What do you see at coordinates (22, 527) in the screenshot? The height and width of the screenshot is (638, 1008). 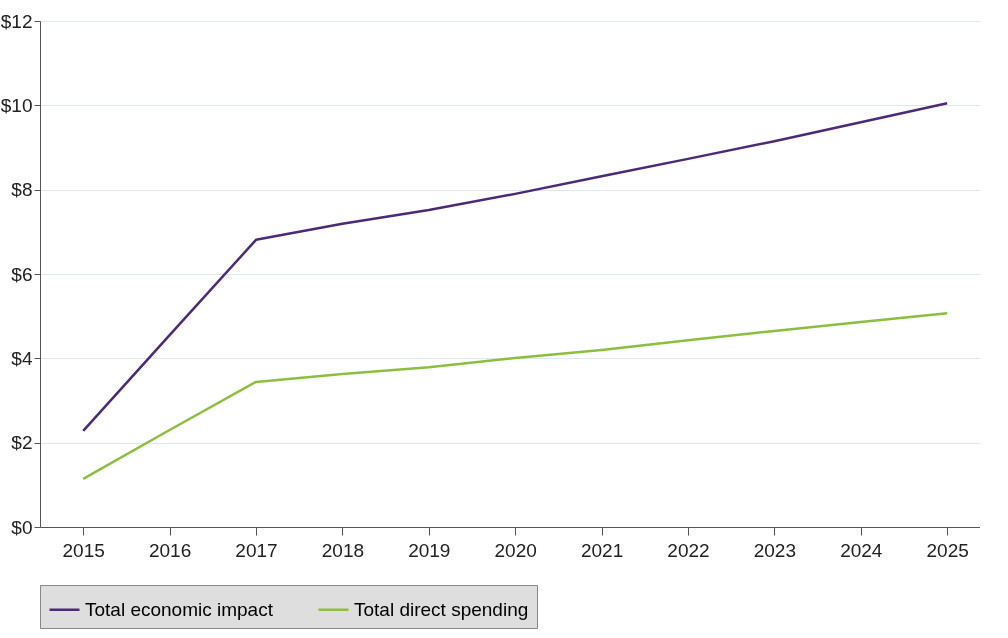 I see `y-tick-label: $0` at bounding box center [22, 527].